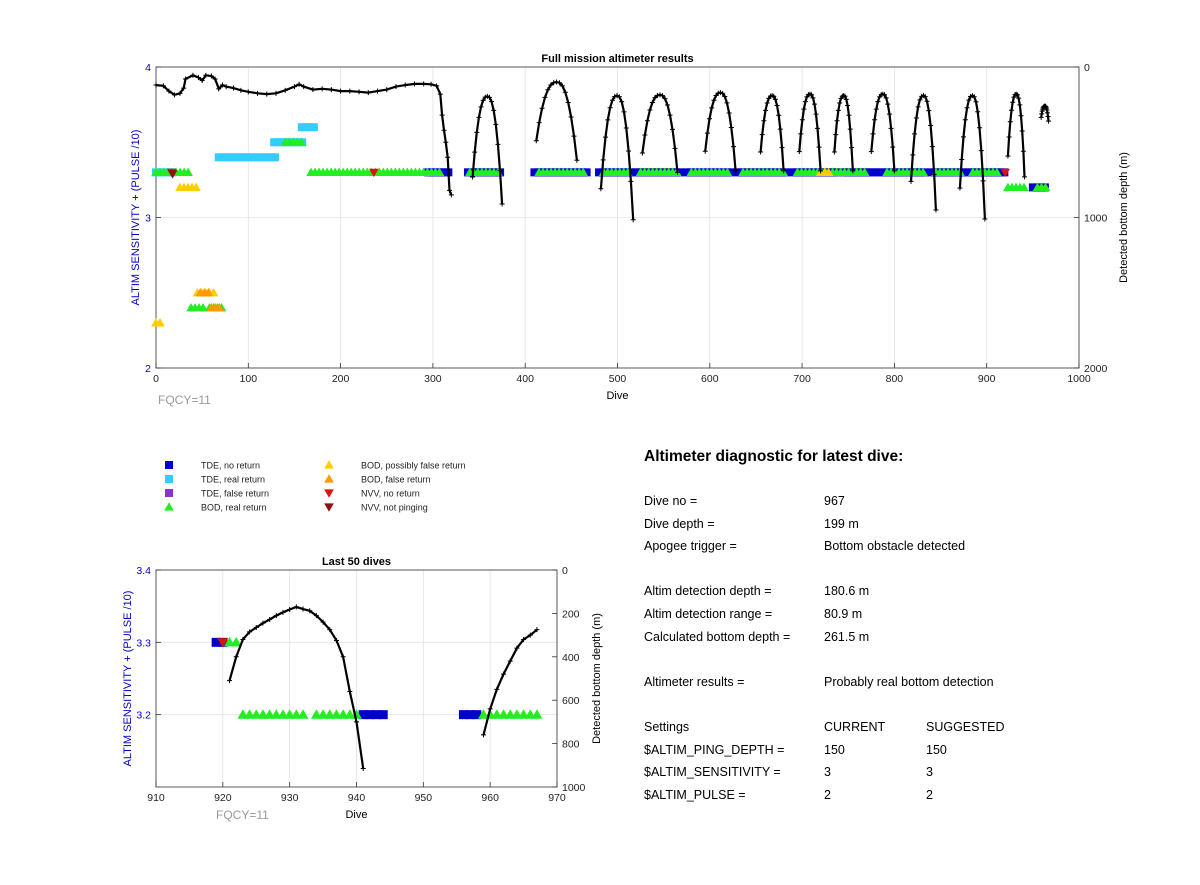  I want to click on series-bod-possibly-false-return, so click(492, 247).